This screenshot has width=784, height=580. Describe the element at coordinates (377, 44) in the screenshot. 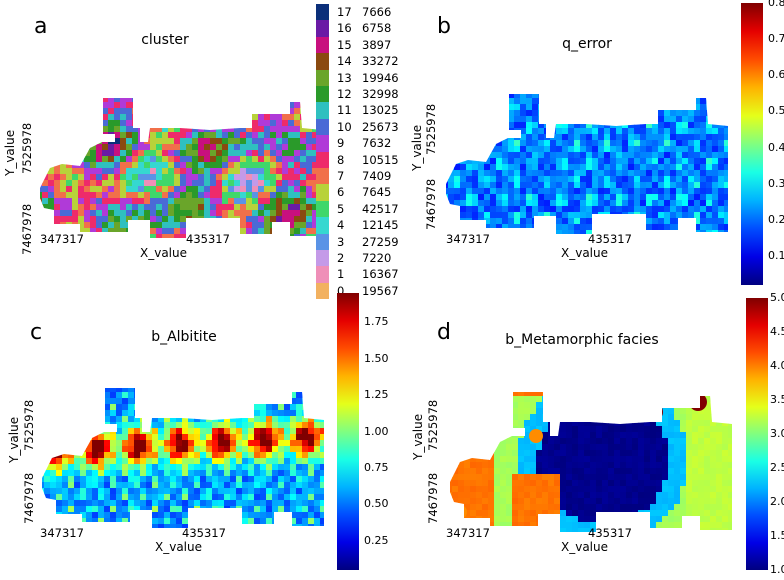

I see `legend-count: 3897` at that location.